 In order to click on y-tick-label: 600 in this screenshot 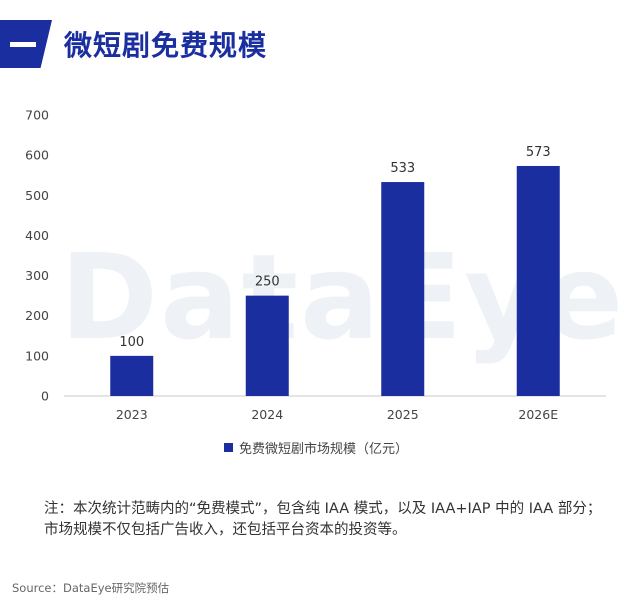, I will do `click(37, 155)`.